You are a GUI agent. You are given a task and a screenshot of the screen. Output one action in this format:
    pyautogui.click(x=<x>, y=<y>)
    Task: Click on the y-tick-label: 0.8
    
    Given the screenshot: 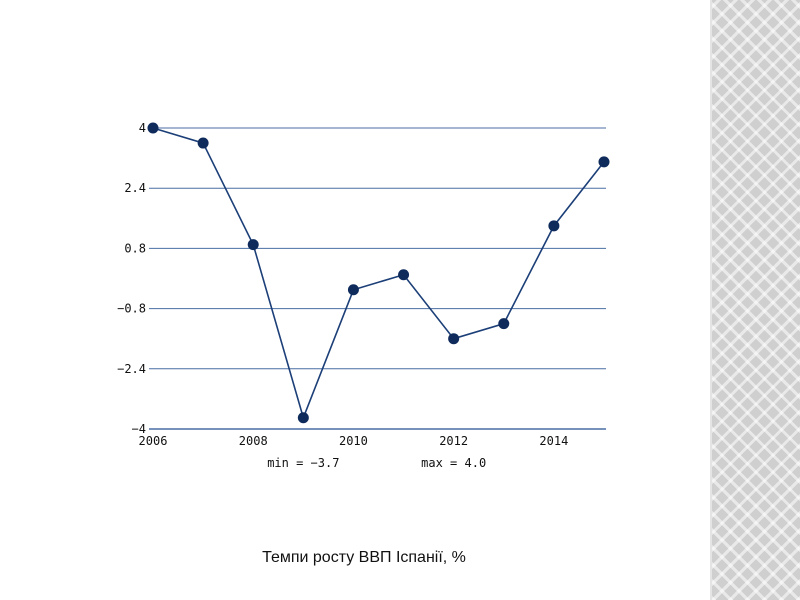 What is the action you would take?
    pyautogui.click(x=135, y=248)
    